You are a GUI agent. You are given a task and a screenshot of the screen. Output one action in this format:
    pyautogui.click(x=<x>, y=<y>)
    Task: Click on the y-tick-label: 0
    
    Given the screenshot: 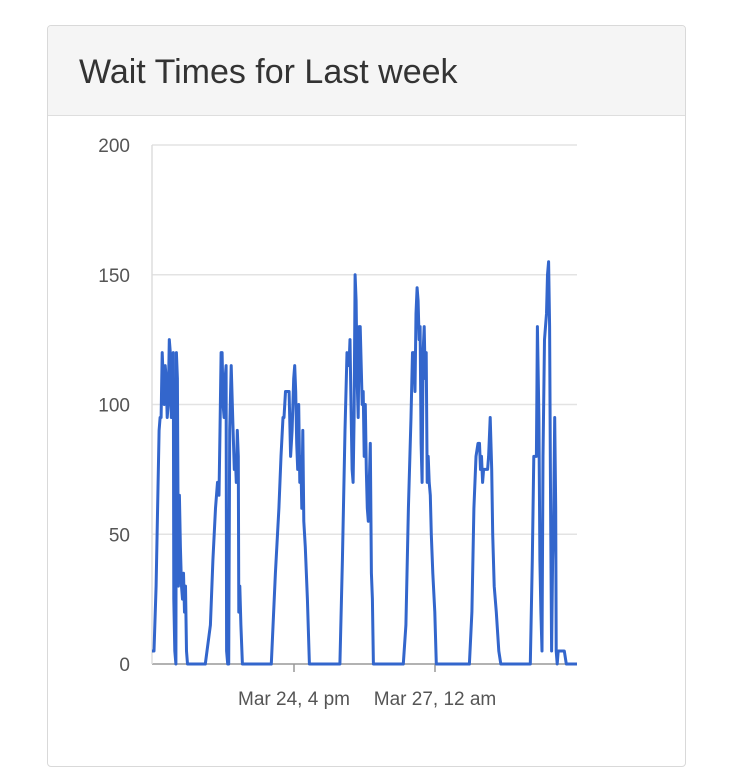 What is the action you would take?
    pyautogui.click(x=124, y=665)
    